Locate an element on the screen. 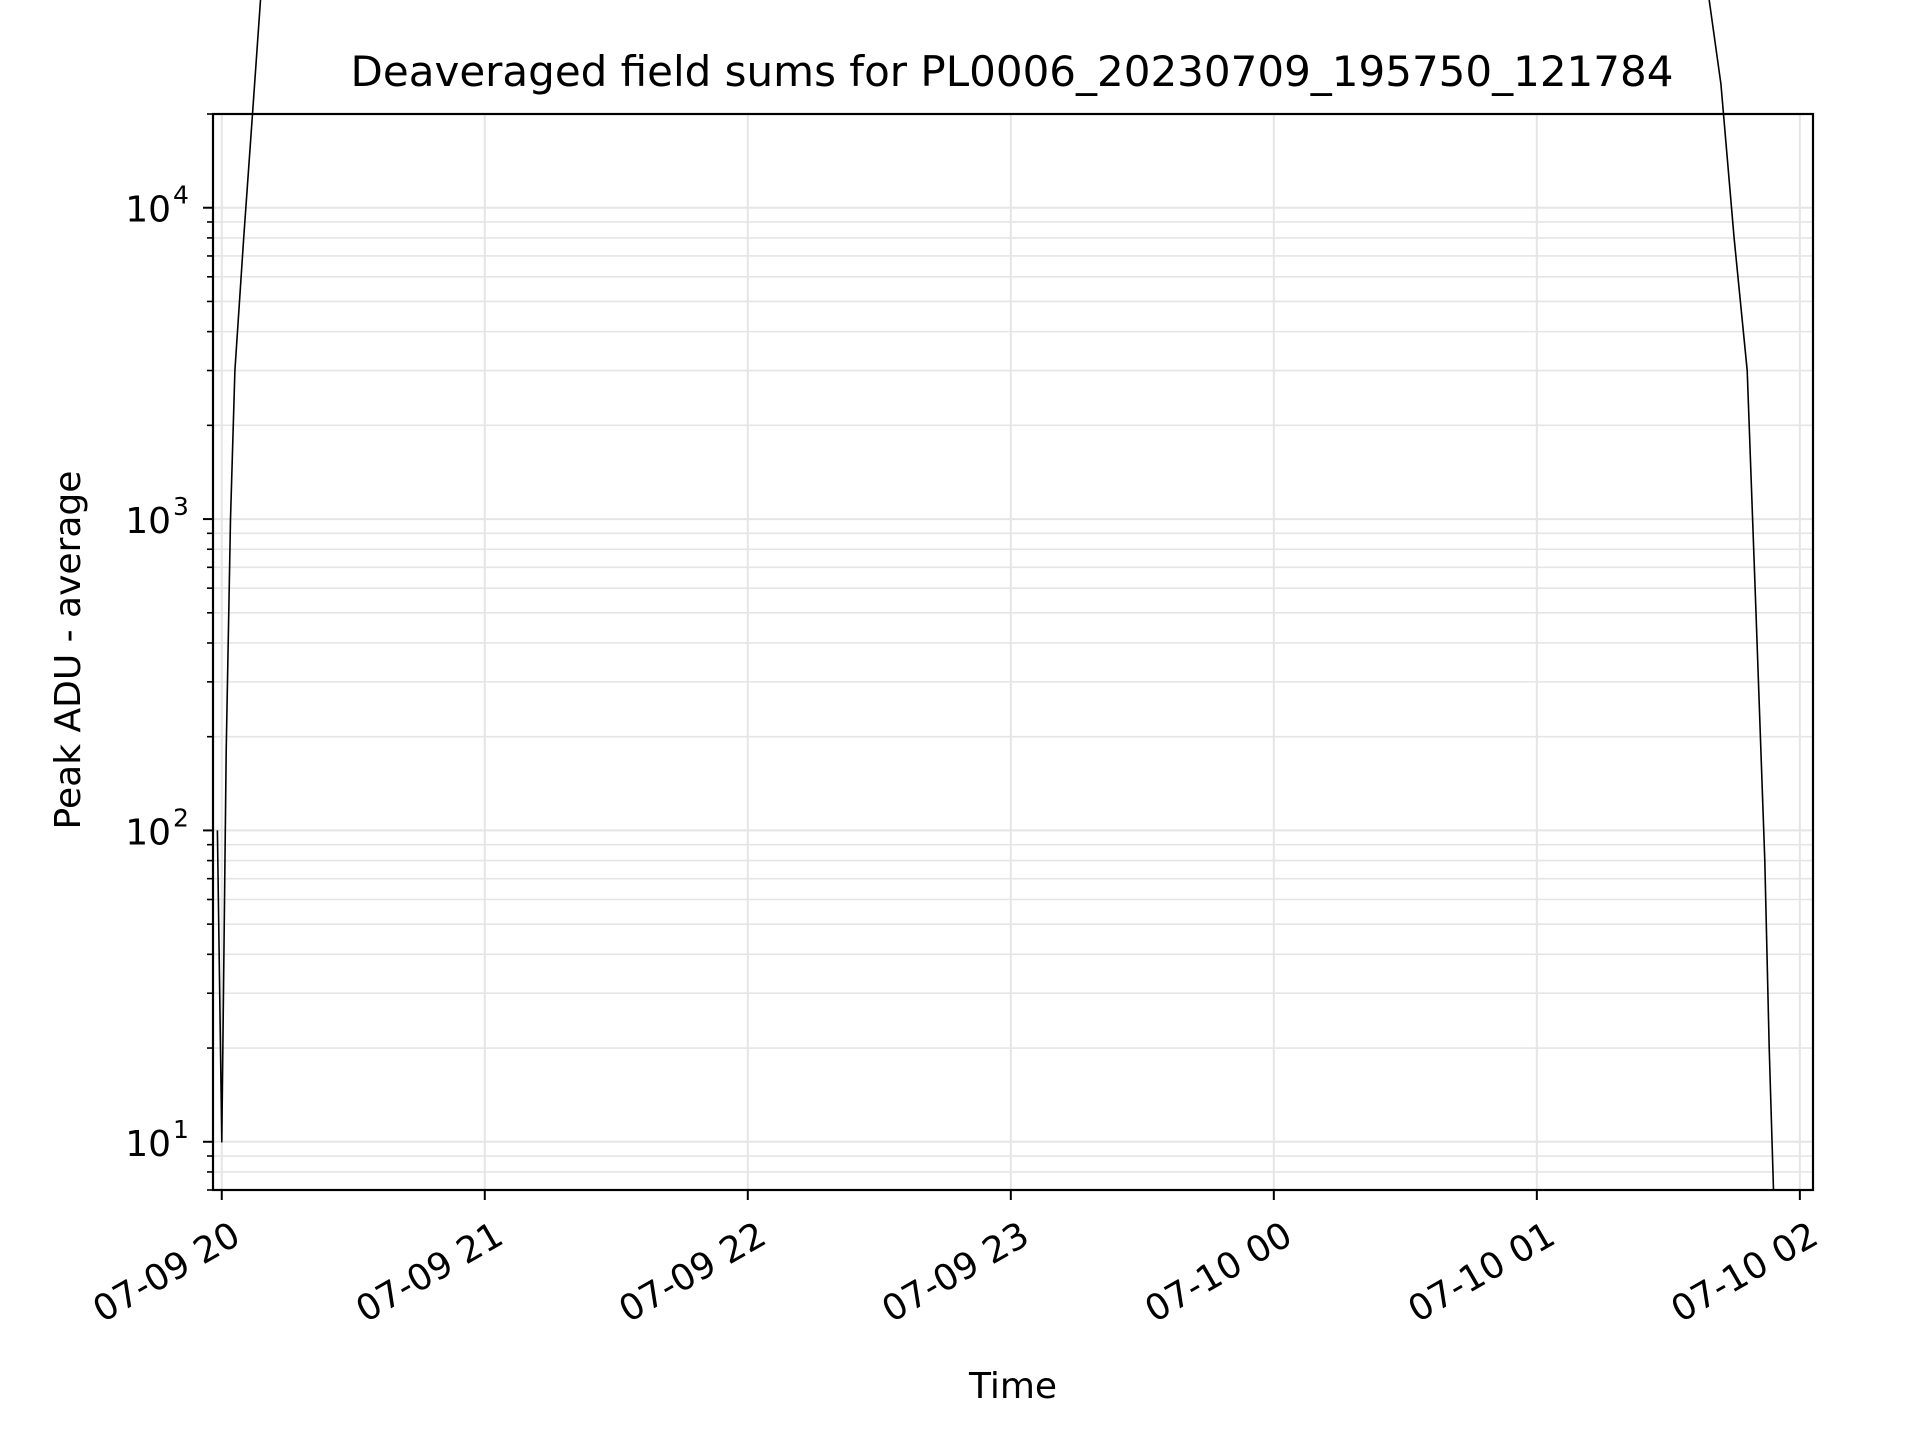  x-axis-label: Time is located at coordinates (1012, 1386).